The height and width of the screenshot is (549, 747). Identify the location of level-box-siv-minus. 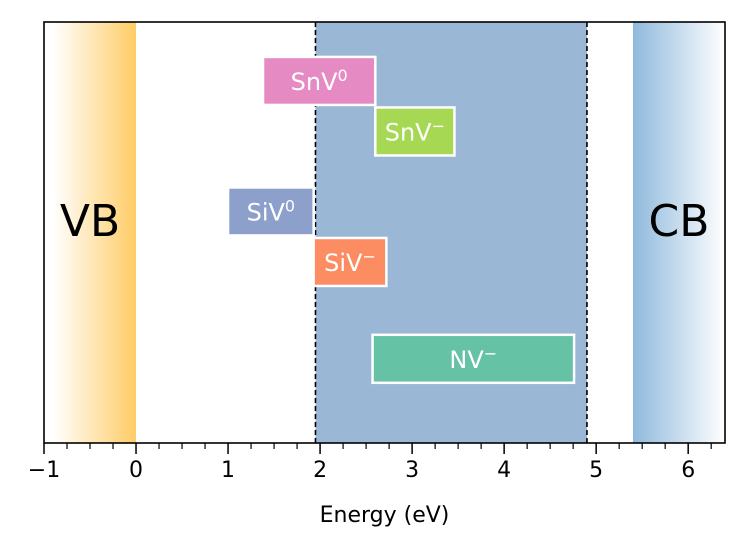
(350, 262).